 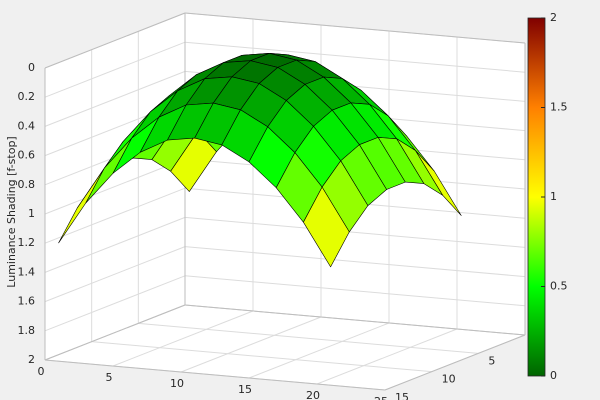 I want to click on z-tick-label: 1.8, so click(x=27, y=330).